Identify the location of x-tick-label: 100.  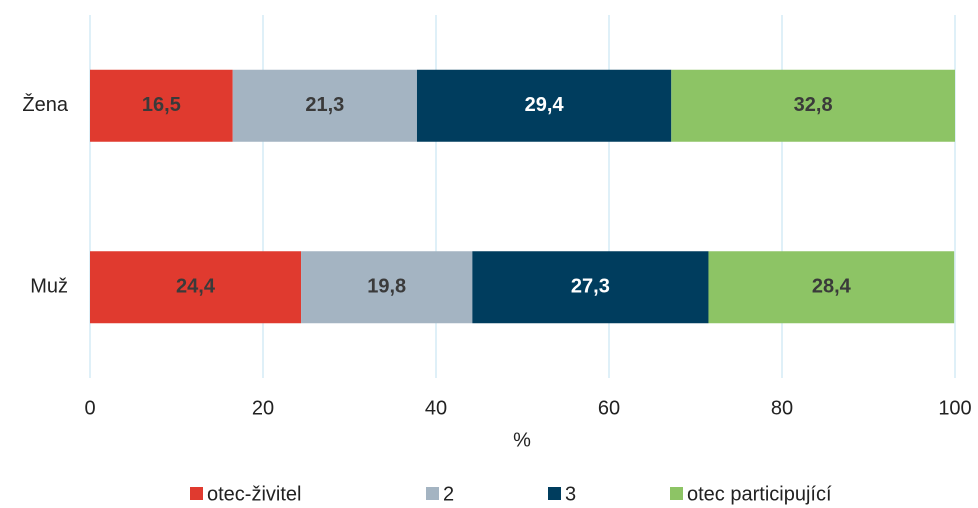
(954, 408).